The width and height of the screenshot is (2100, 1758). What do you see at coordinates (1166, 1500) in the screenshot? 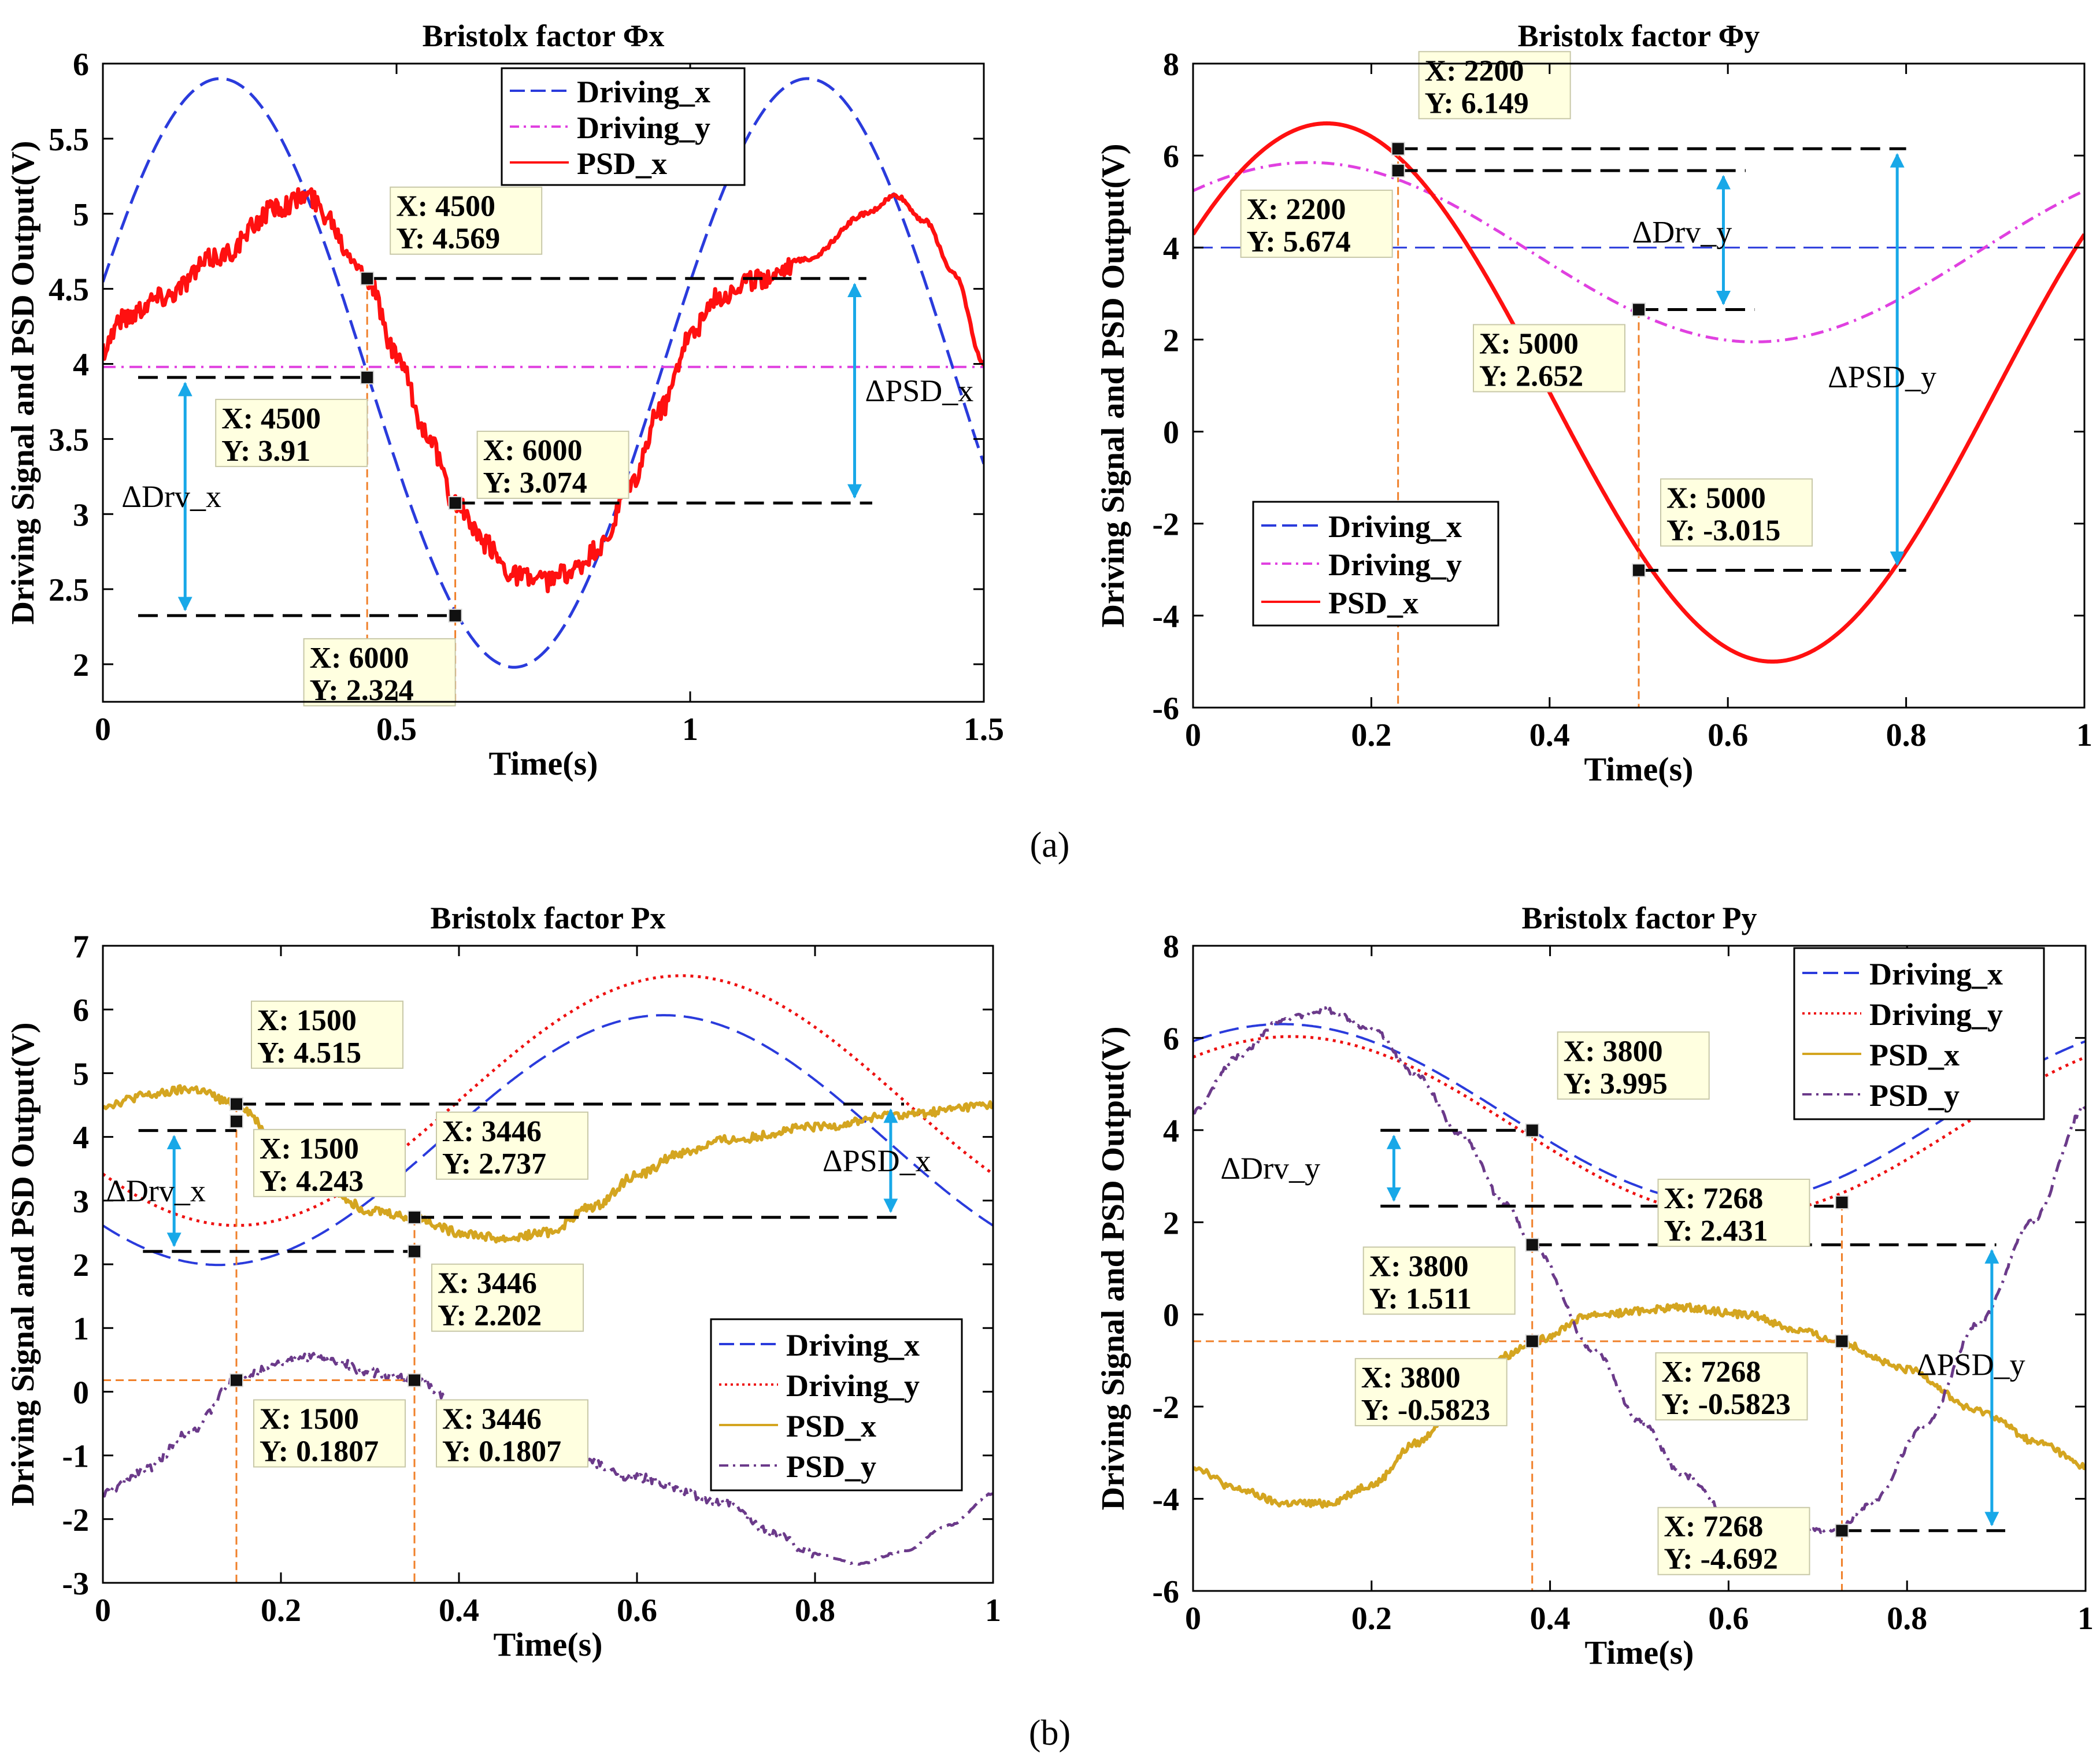
I see `y-tick-label: -4` at bounding box center [1166, 1500].